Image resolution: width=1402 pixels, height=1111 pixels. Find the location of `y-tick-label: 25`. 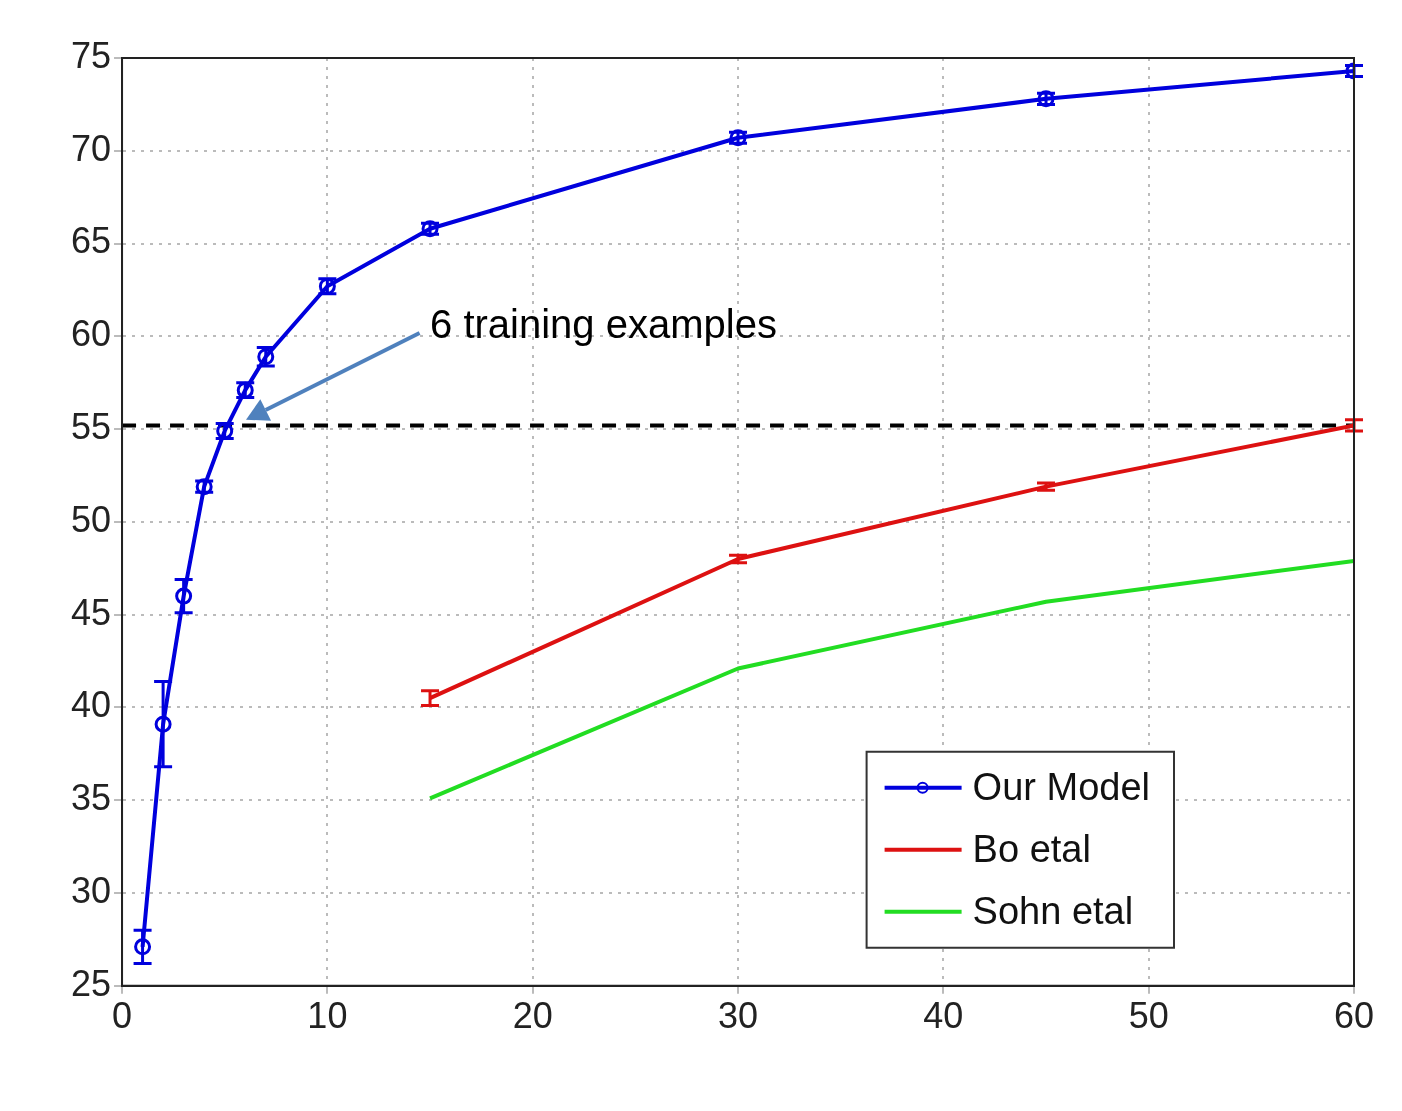

y-tick-label: 25 is located at coordinates (91, 983).